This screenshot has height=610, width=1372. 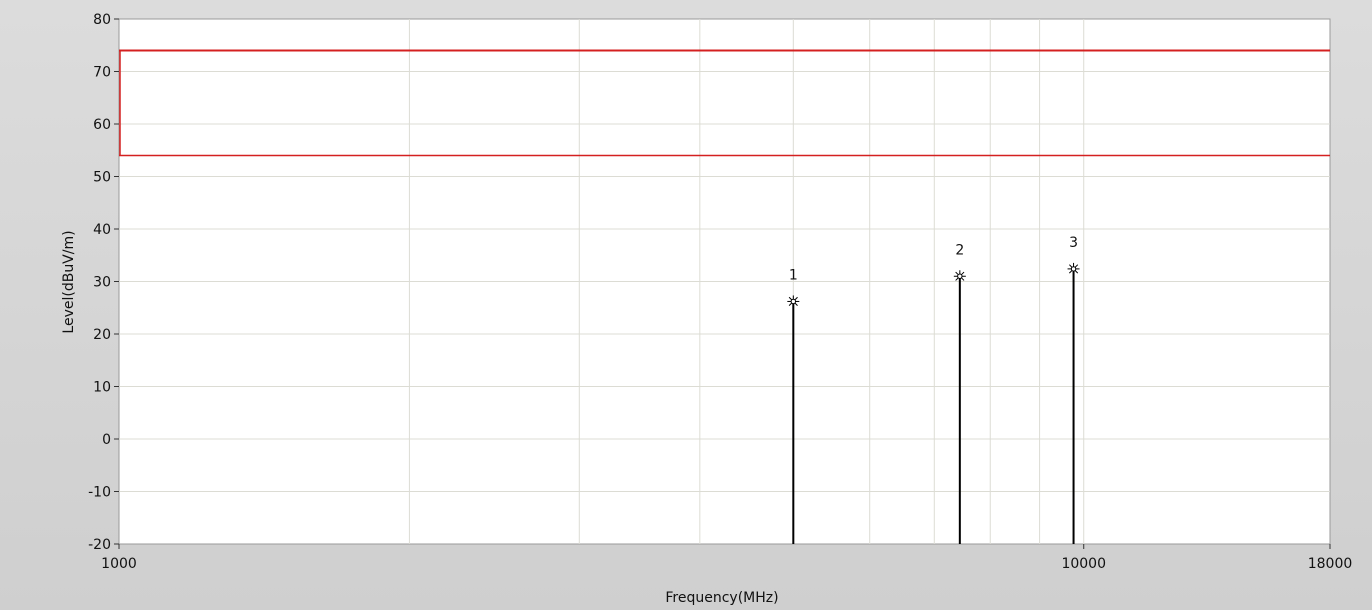 What do you see at coordinates (1073, 243) in the screenshot?
I see `marker-label: 3` at bounding box center [1073, 243].